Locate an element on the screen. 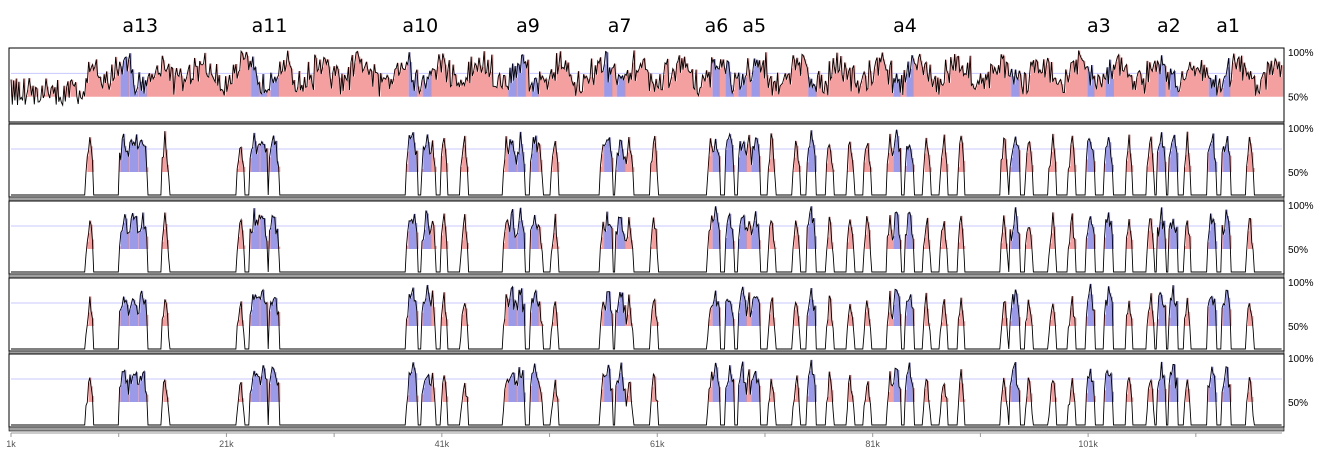  region-label-a6: a6 is located at coordinates (717, 26).